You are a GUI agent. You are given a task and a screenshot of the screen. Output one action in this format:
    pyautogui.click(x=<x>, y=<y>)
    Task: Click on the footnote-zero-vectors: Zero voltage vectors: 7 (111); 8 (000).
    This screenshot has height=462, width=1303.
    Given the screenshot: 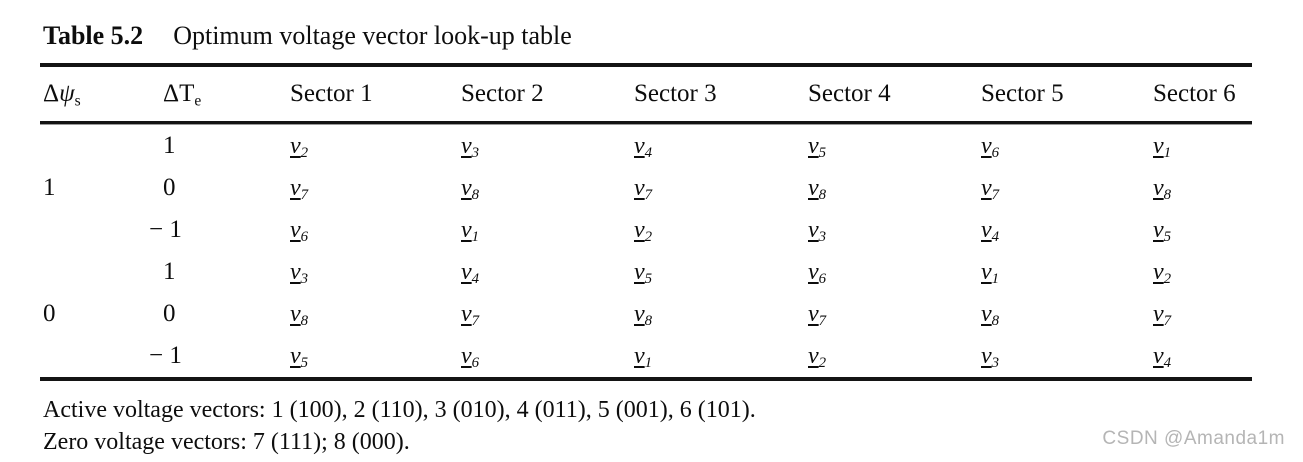 What is the action you would take?
    pyautogui.click(x=226, y=442)
    